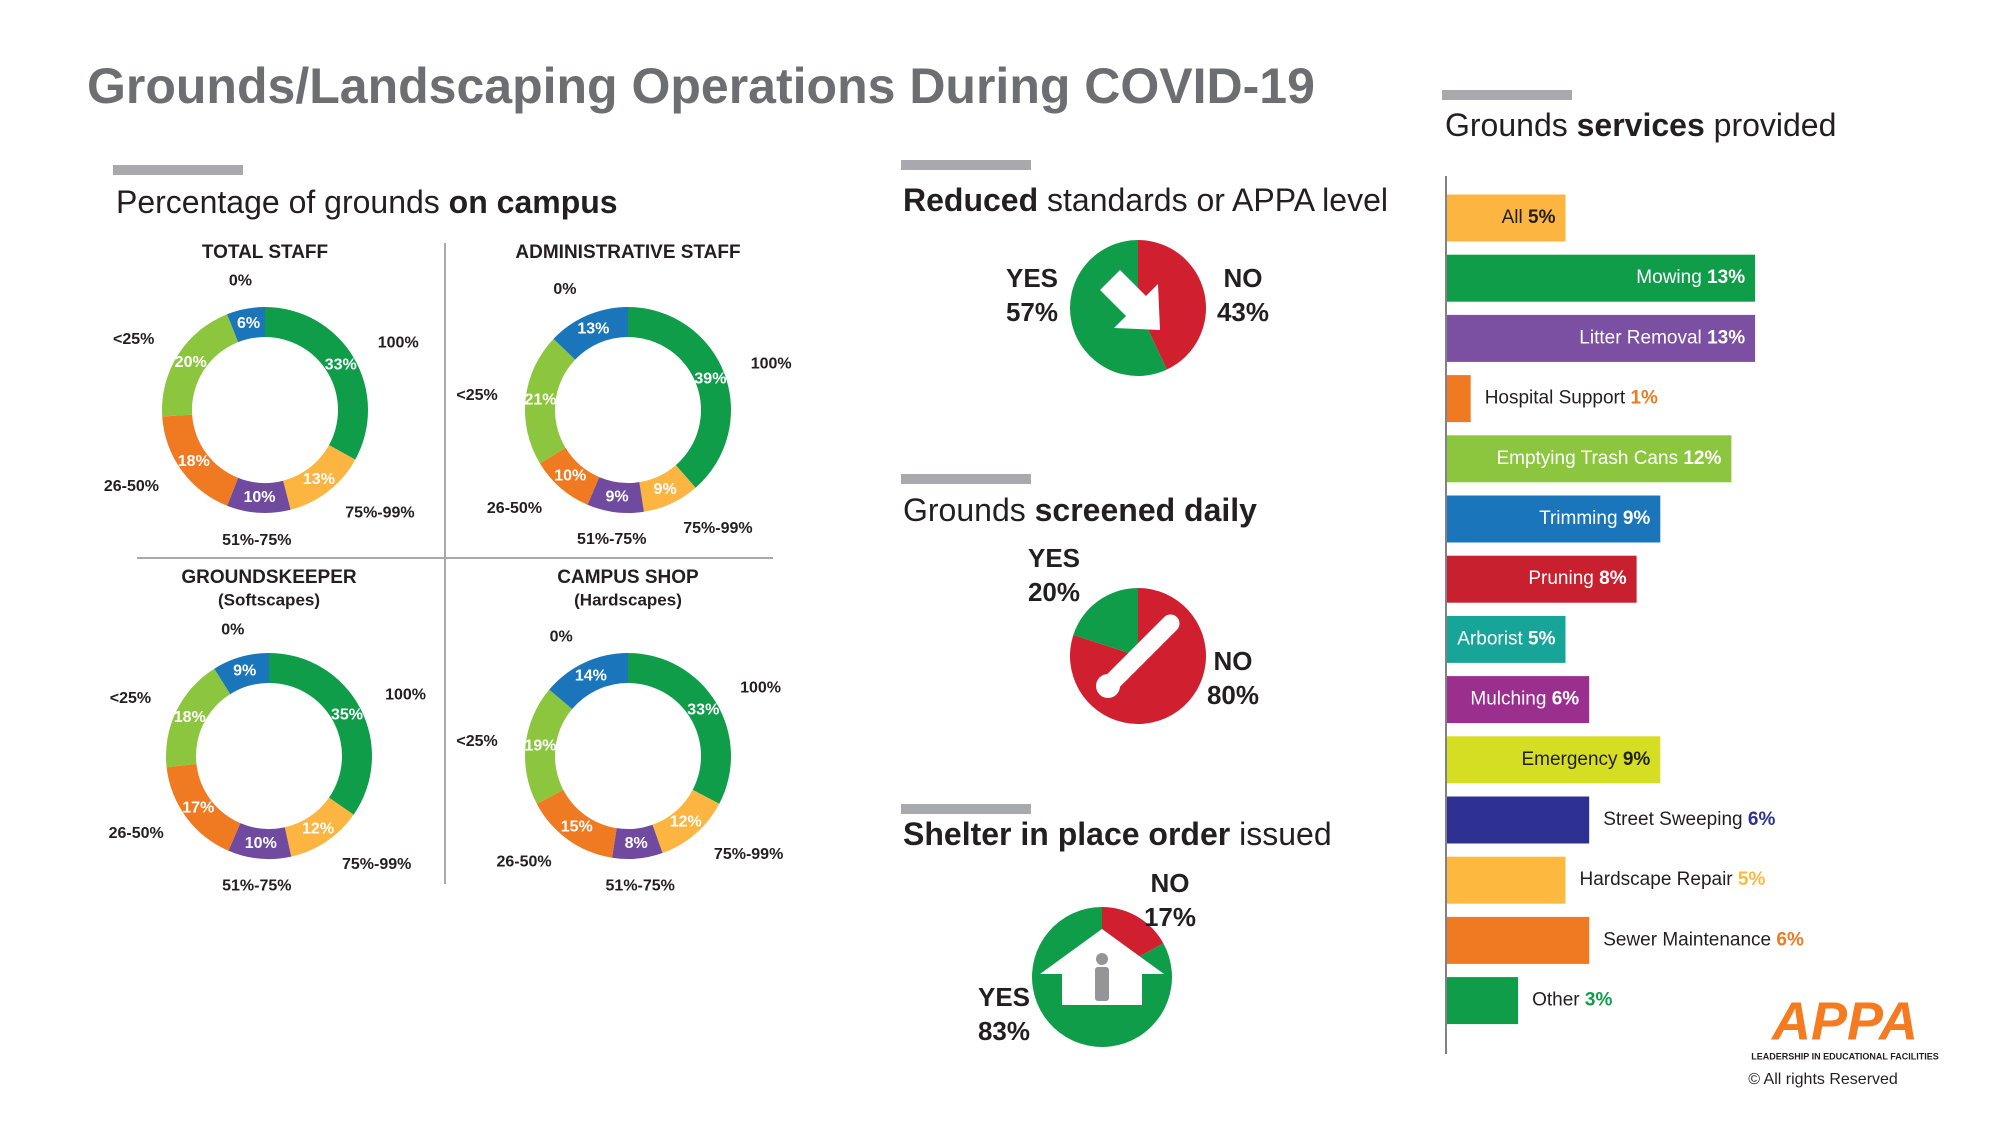 This screenshot has width=2000, height=1125. I want to click on heading-part: issued, so click(1285, 834).